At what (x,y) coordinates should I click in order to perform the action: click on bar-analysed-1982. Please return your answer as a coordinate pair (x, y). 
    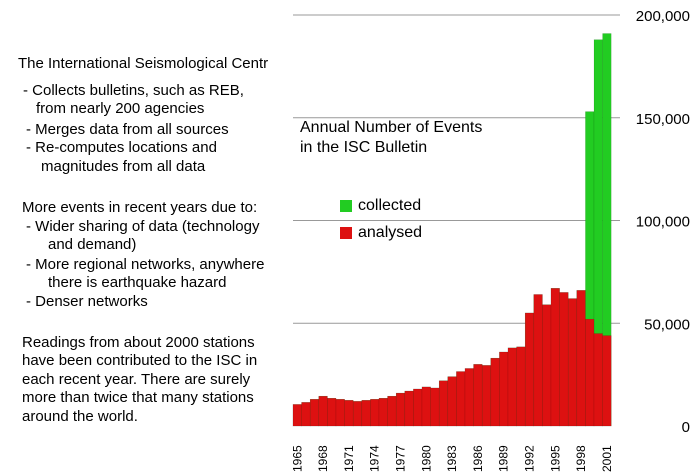
    Looking at the image, I should click on (443, 403).